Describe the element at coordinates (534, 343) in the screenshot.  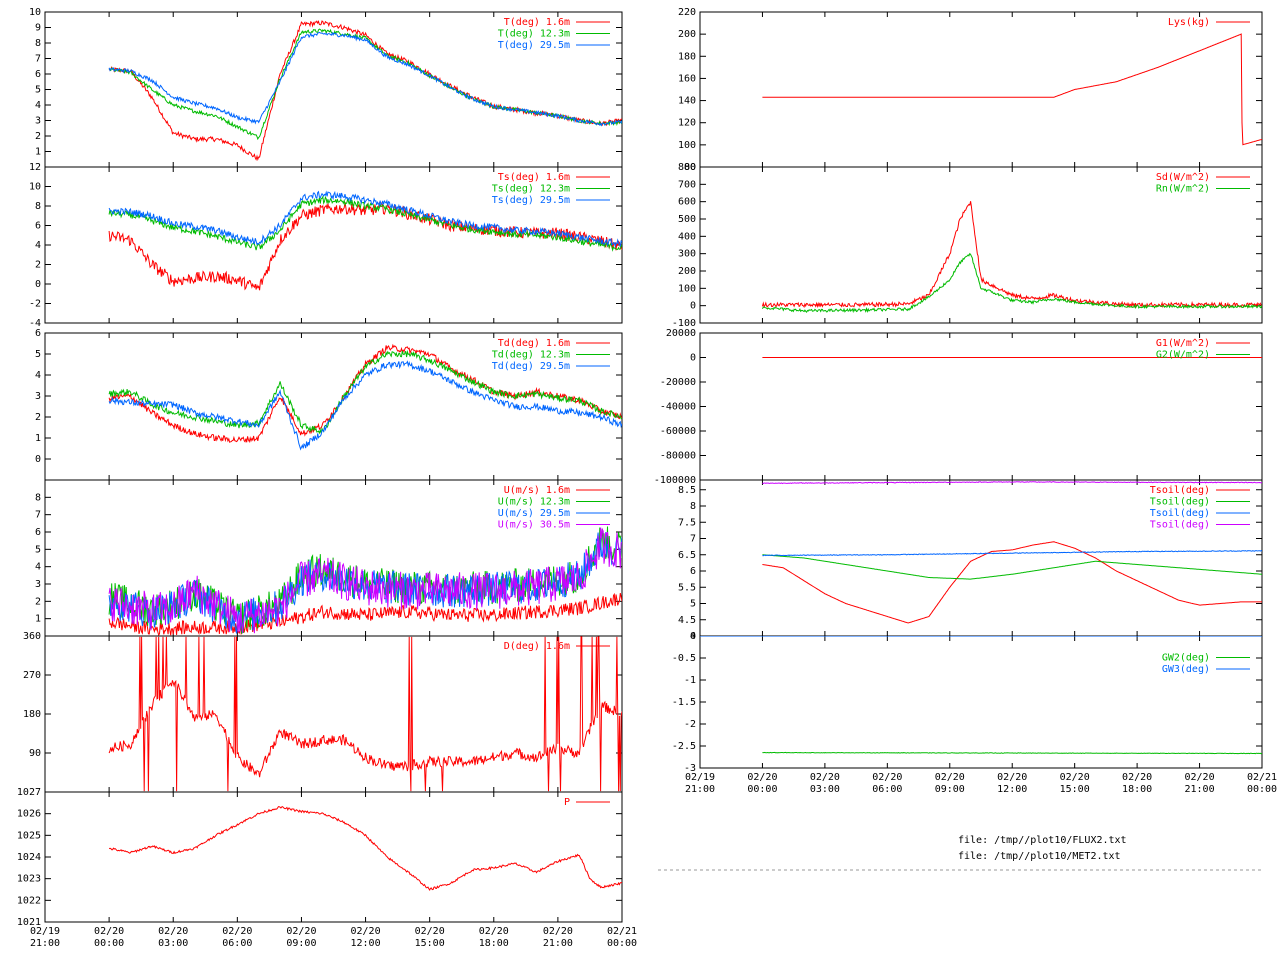
I see `legend-label: Td(deg) 1.6m` at that location.